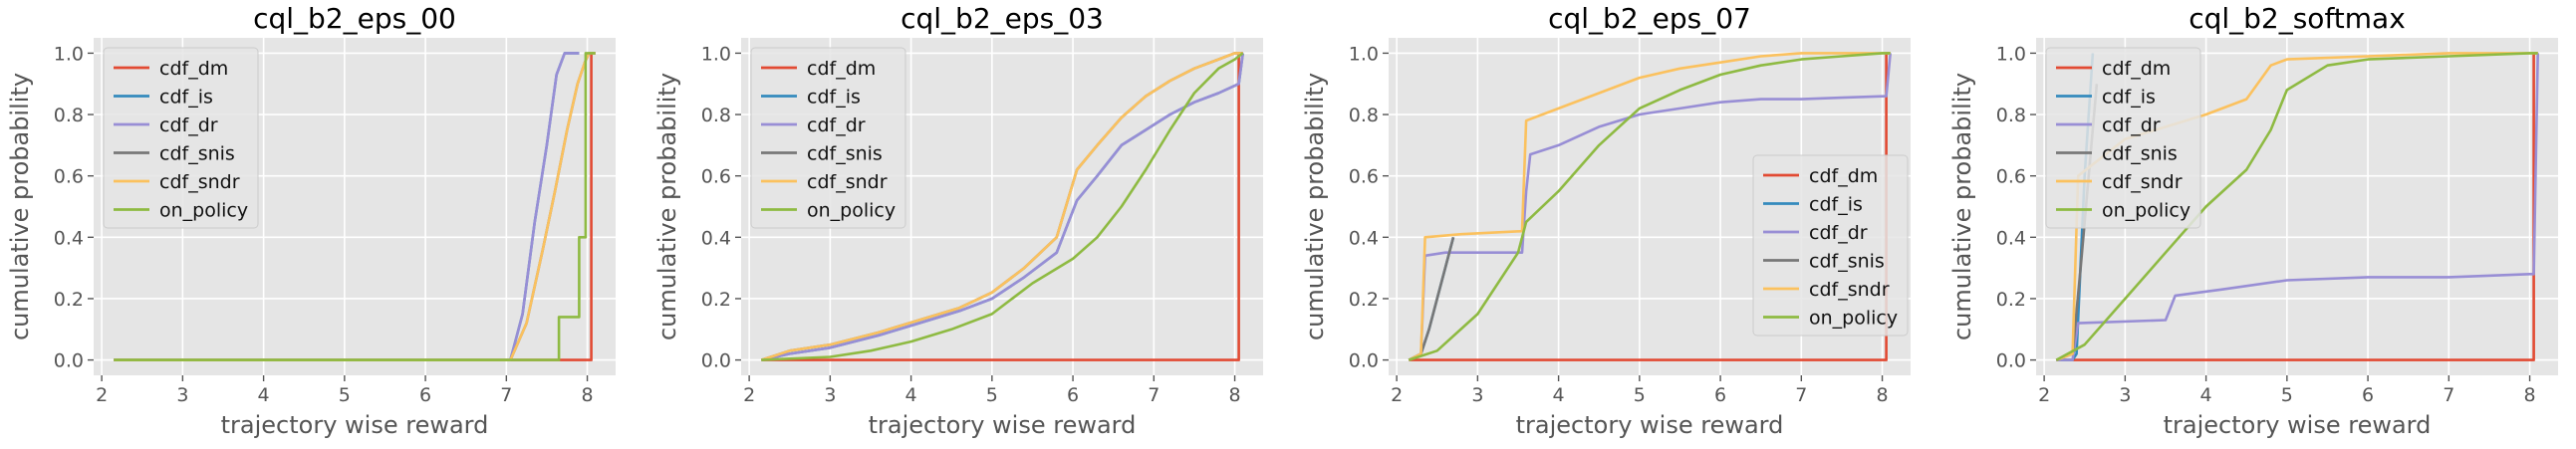 The width and height of the screenshot is (2576, 449). What do you see at coordinates (1002, 18) in the screenshot?
I see `subplot-title: cql_b2_eps_03` at bounding box center [1002, 18].